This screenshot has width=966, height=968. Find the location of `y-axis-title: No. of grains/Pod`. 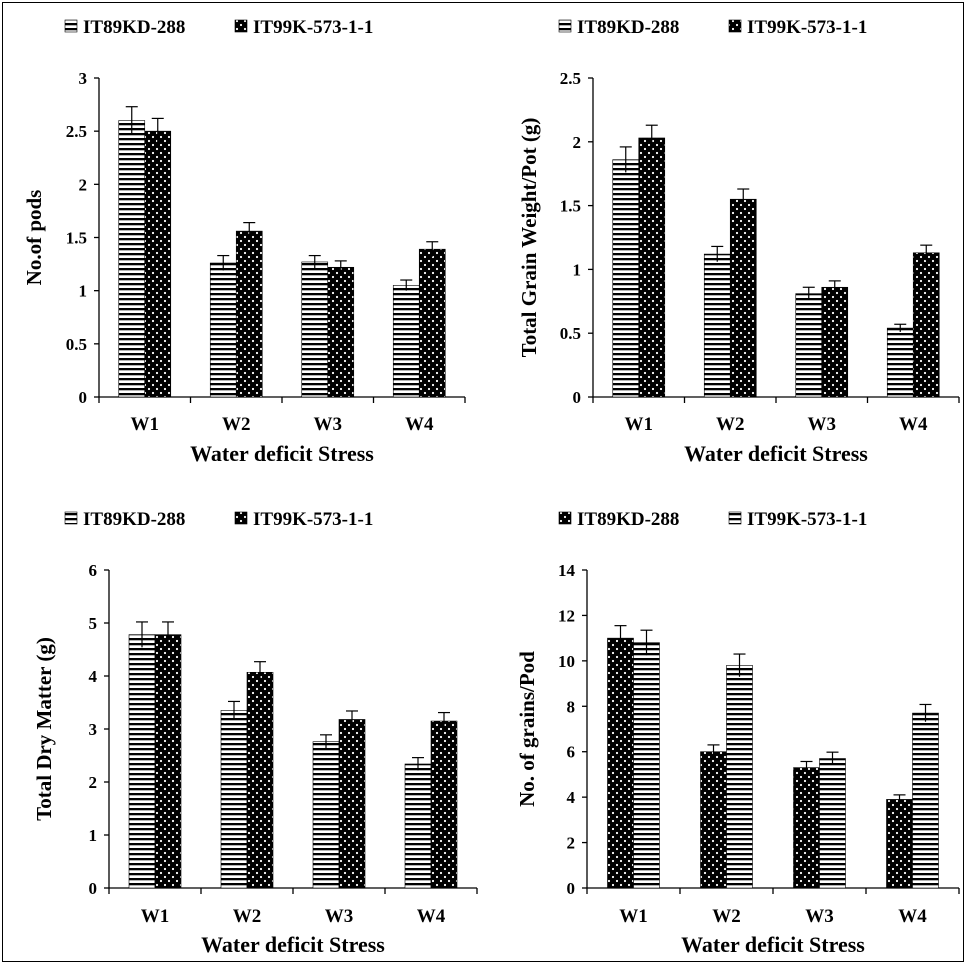

y-axis-title: No. of grains/Pod is located at coordinates (527, 729).